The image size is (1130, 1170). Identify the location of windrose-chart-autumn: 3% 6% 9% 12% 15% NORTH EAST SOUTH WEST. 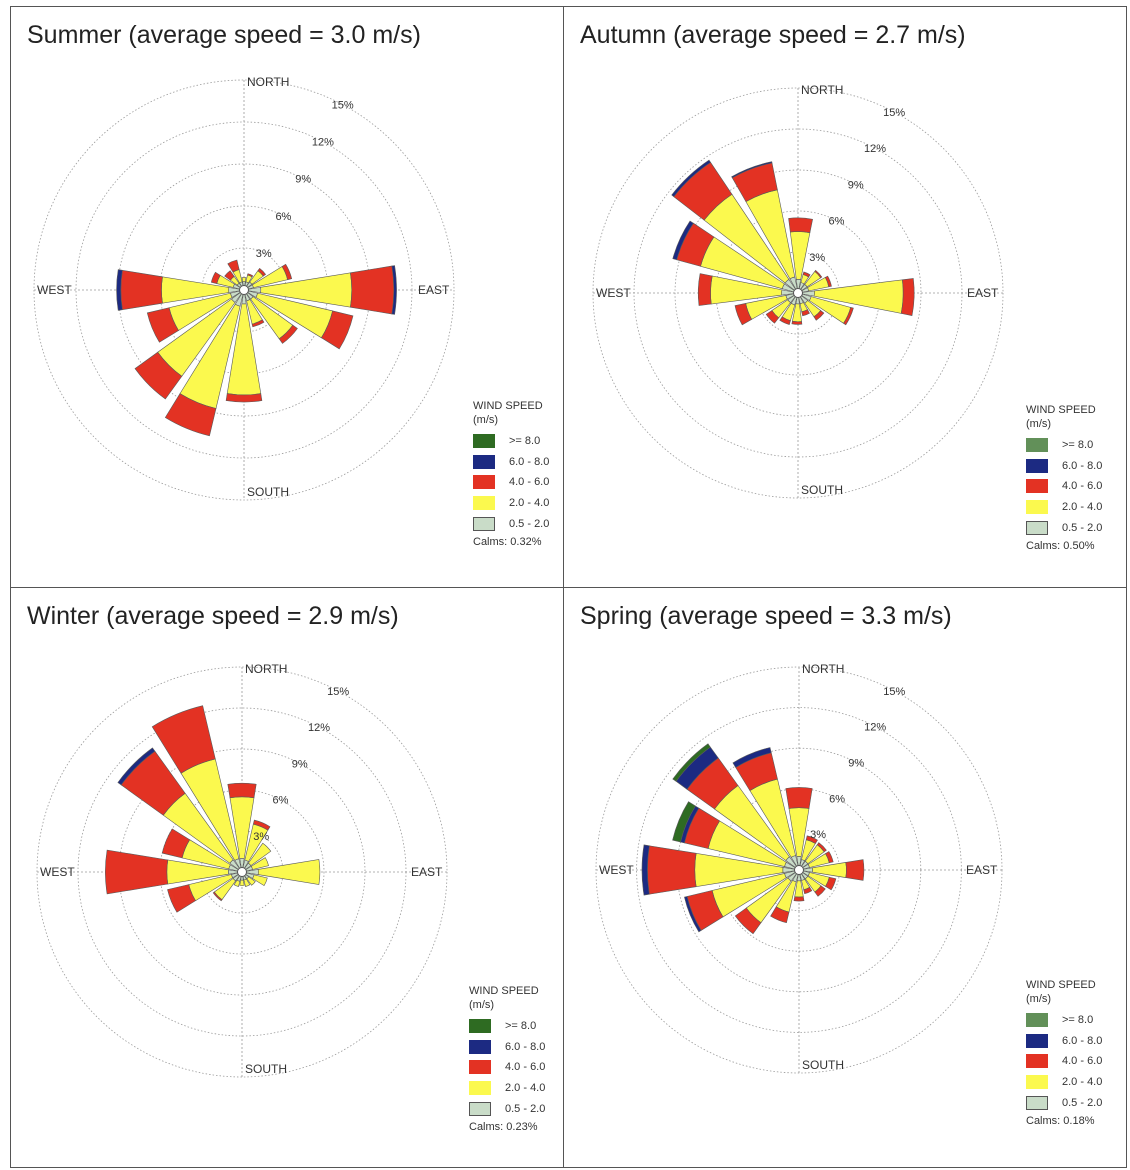
(798, 291).